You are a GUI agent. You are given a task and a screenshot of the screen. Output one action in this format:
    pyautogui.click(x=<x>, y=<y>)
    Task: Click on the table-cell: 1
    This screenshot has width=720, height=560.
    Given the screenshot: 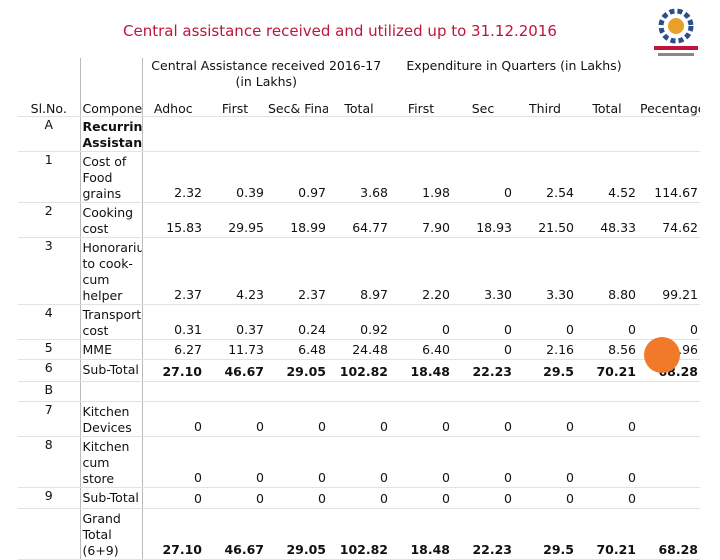 What is the action you would take?
    pyautogui.click(x=49, y=177)
    